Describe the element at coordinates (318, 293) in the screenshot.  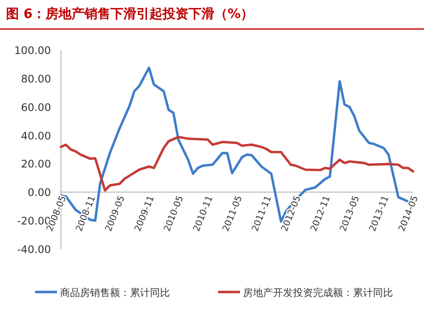
I see `legend-label: 房地产开发投资完成额：累计同比` at that location.